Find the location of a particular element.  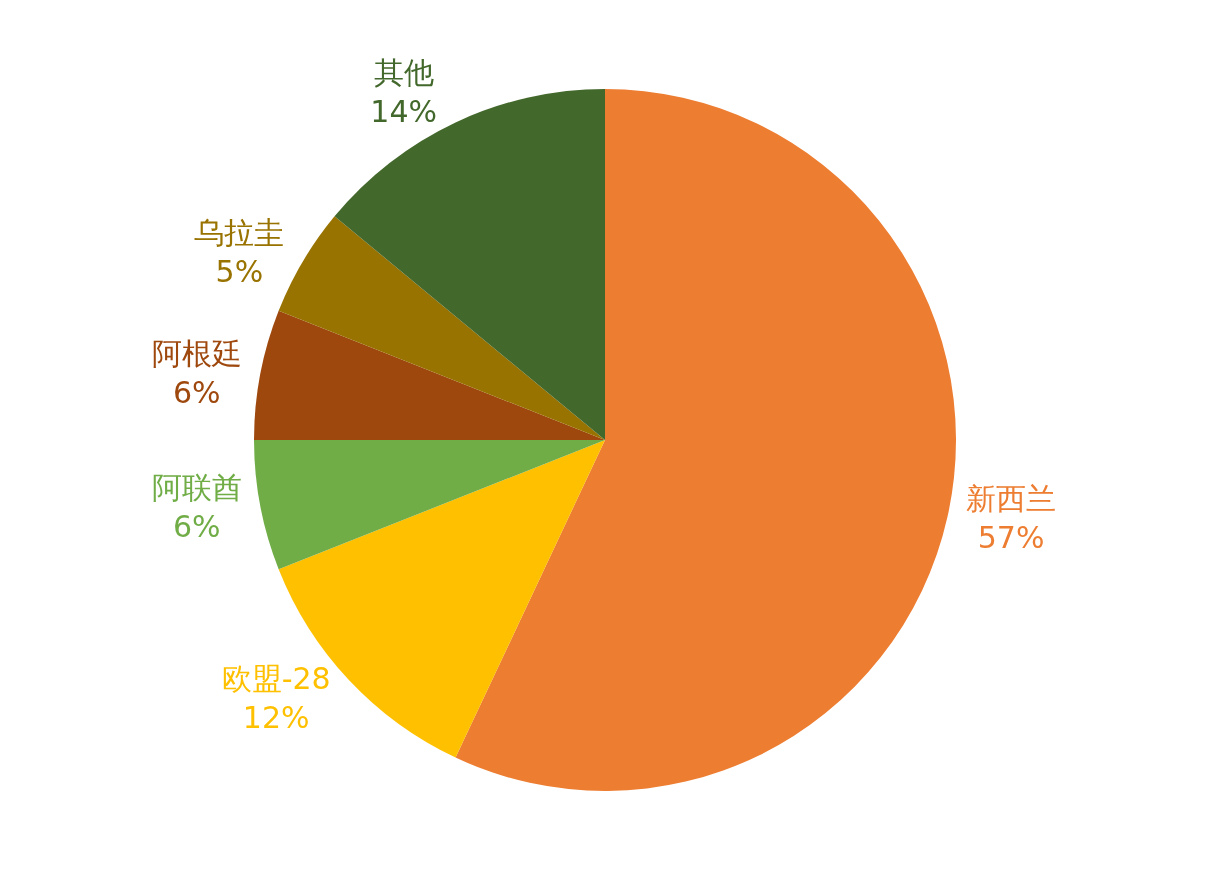

slice-label: 乌拉圭 is located at coordinates (239, 232).